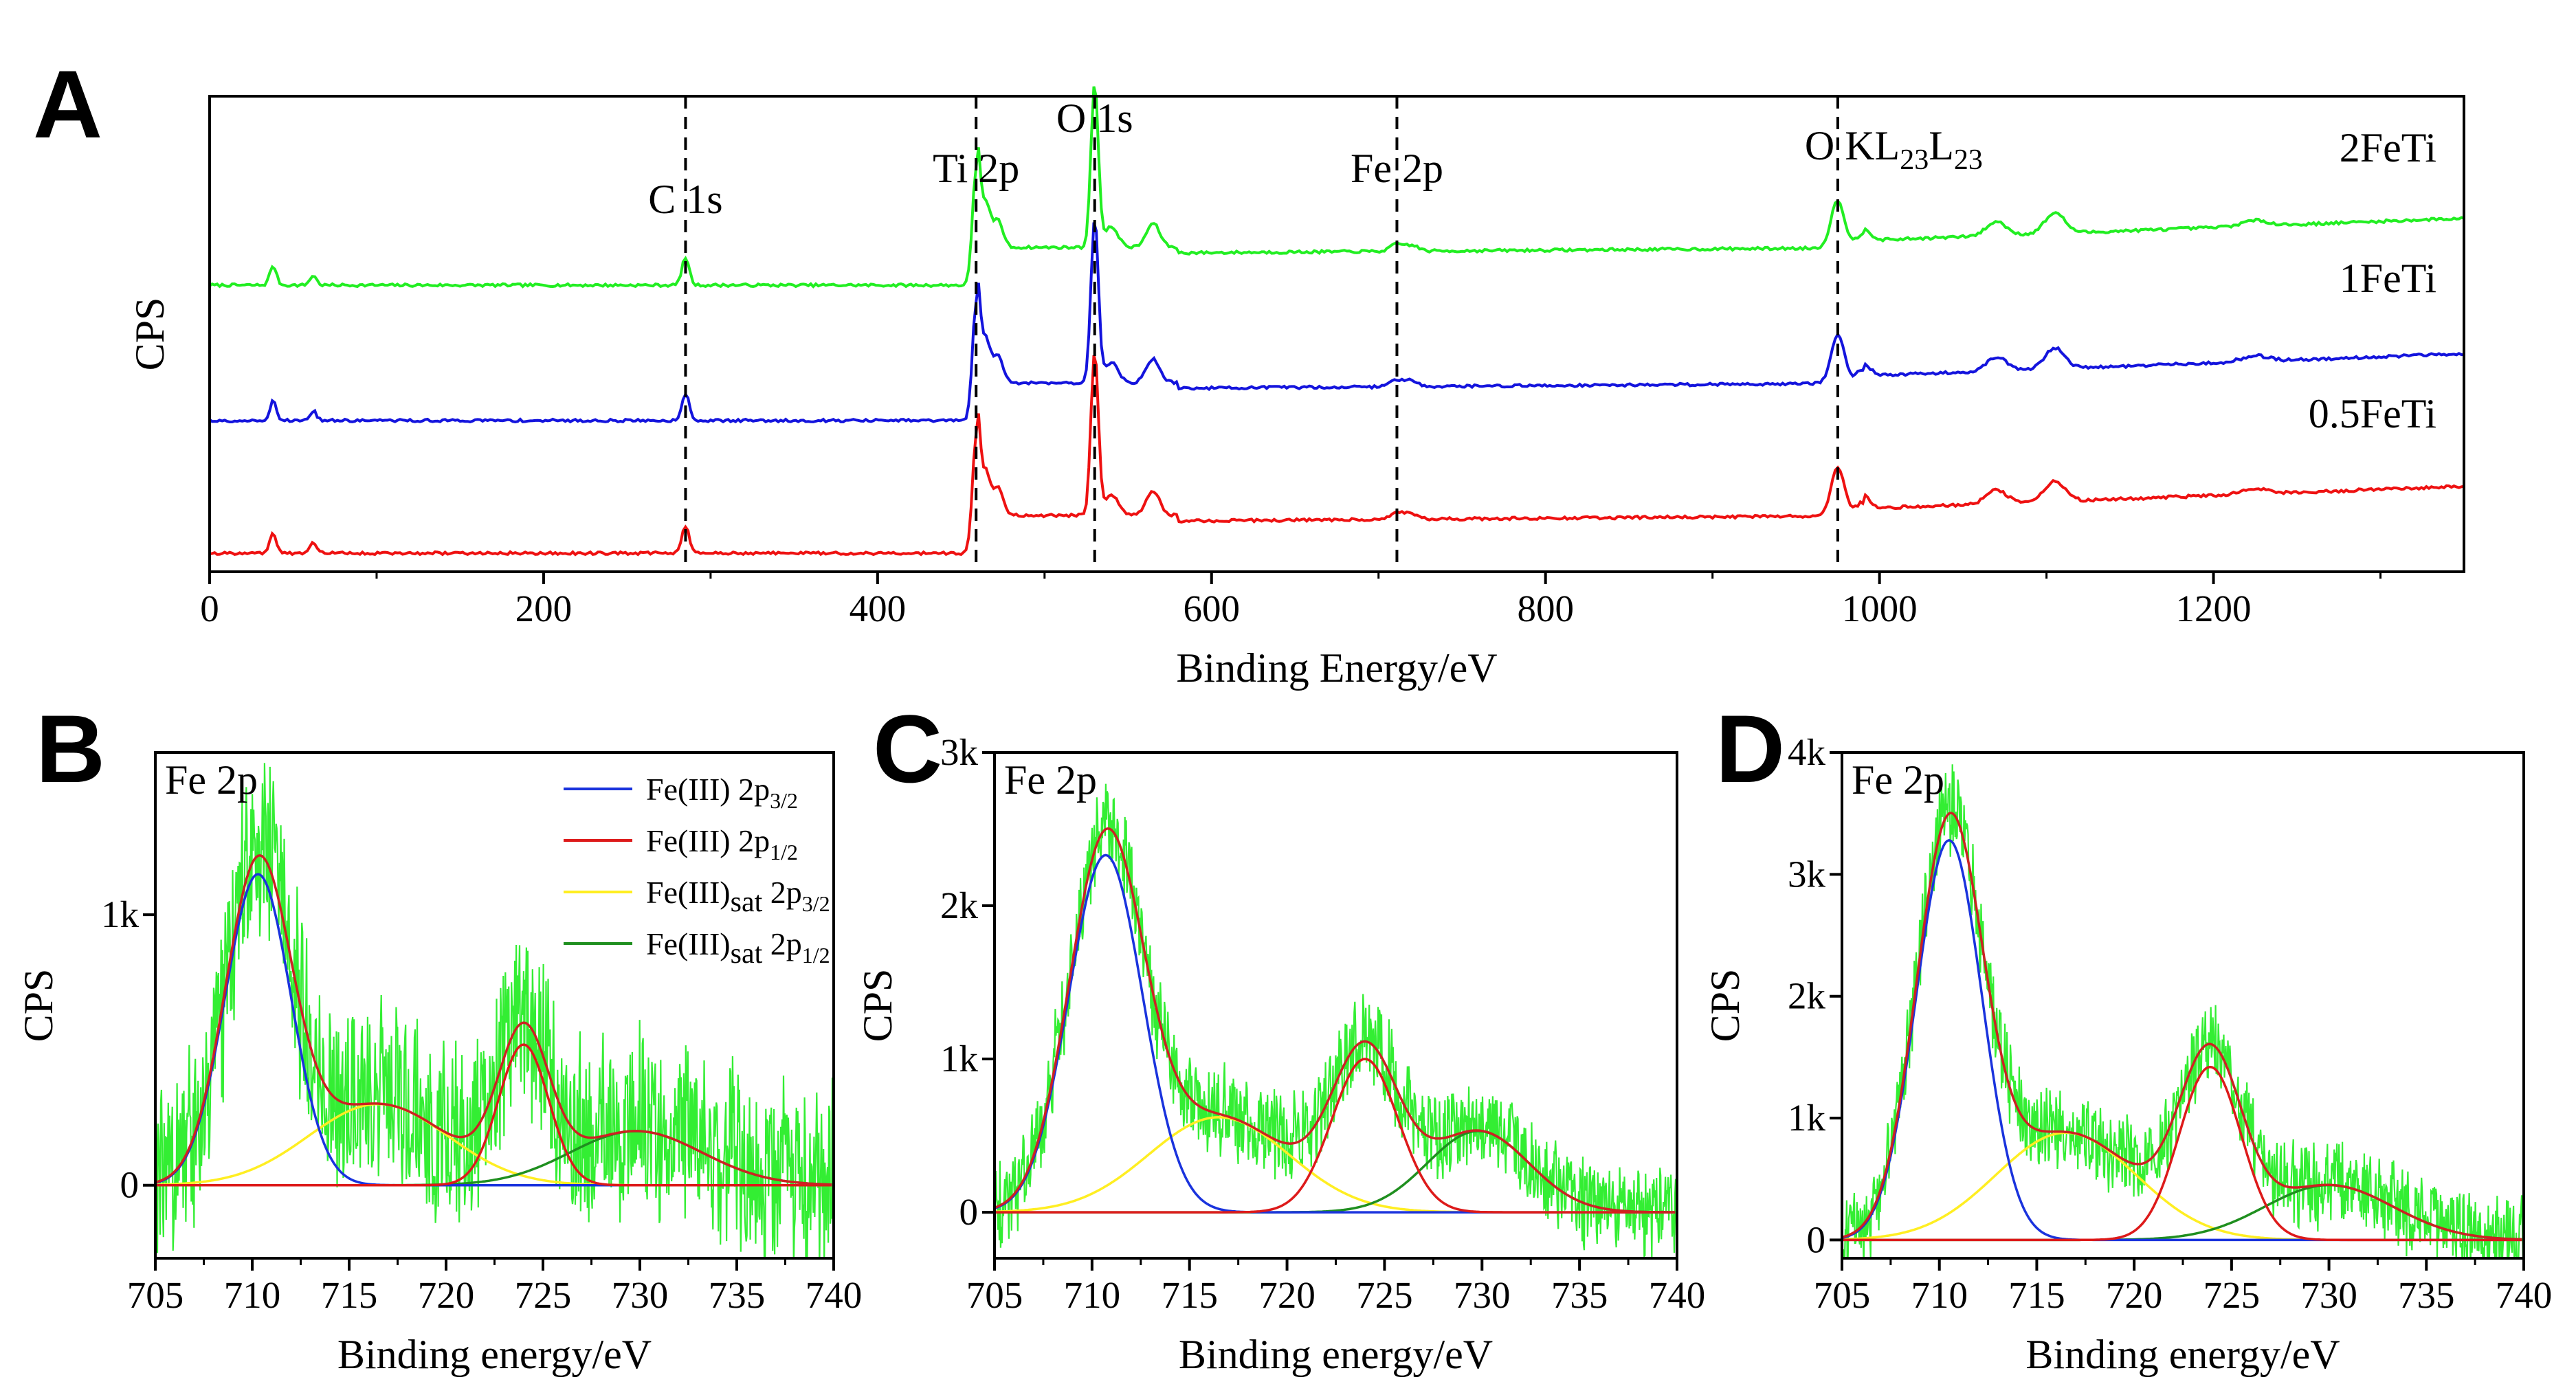  I want to click on y-tick-label: 4k, so click(1807, 752).